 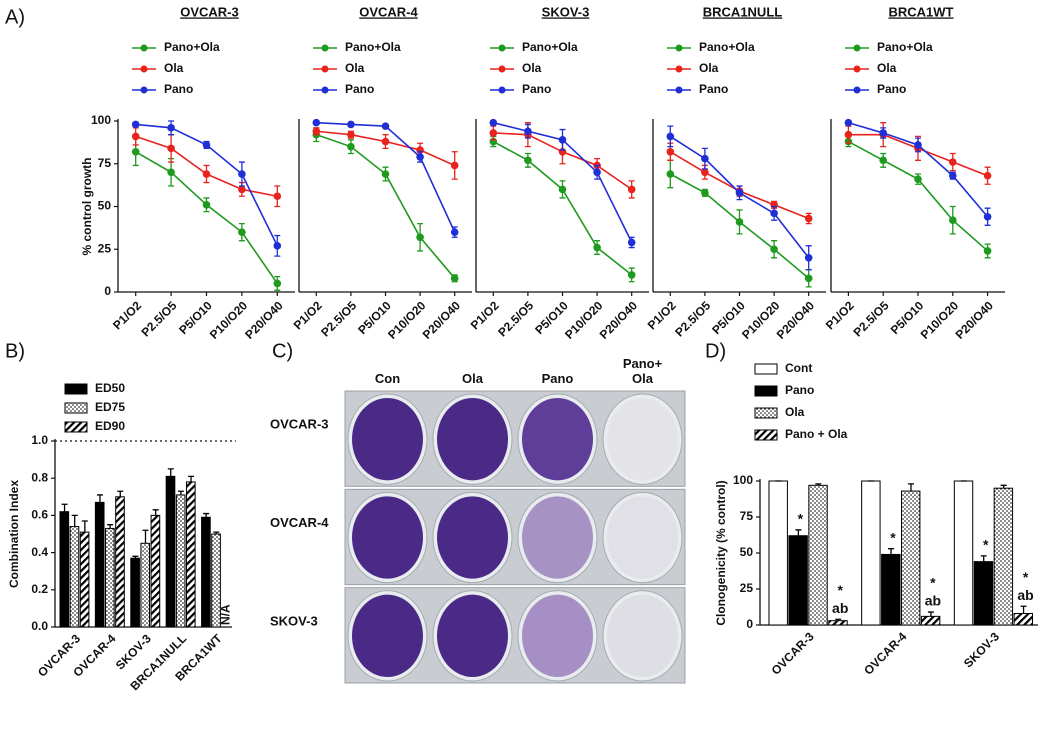 I want to click on x-tick-label: P1/O2, so click(x=127, y=315).